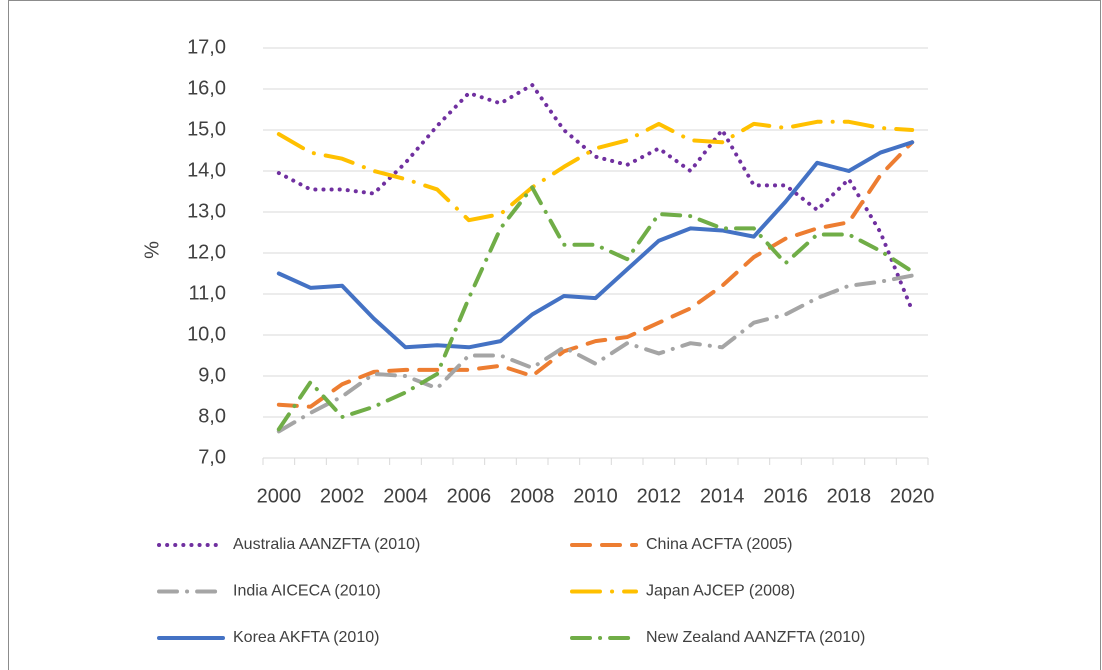 This screenshot has height=670, width=1102. I want to click on legend-label: China ACFTA (2005), so click(719, 544).